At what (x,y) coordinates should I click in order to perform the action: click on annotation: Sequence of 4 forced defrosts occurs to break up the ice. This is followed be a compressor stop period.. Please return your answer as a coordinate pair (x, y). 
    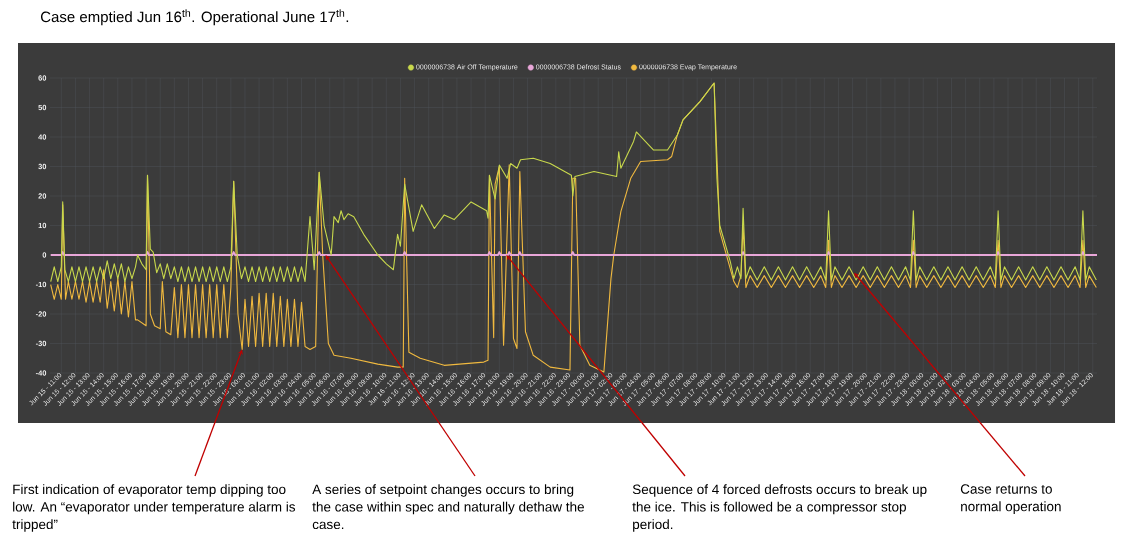
    Looking at the image, I should click on (779, 508).